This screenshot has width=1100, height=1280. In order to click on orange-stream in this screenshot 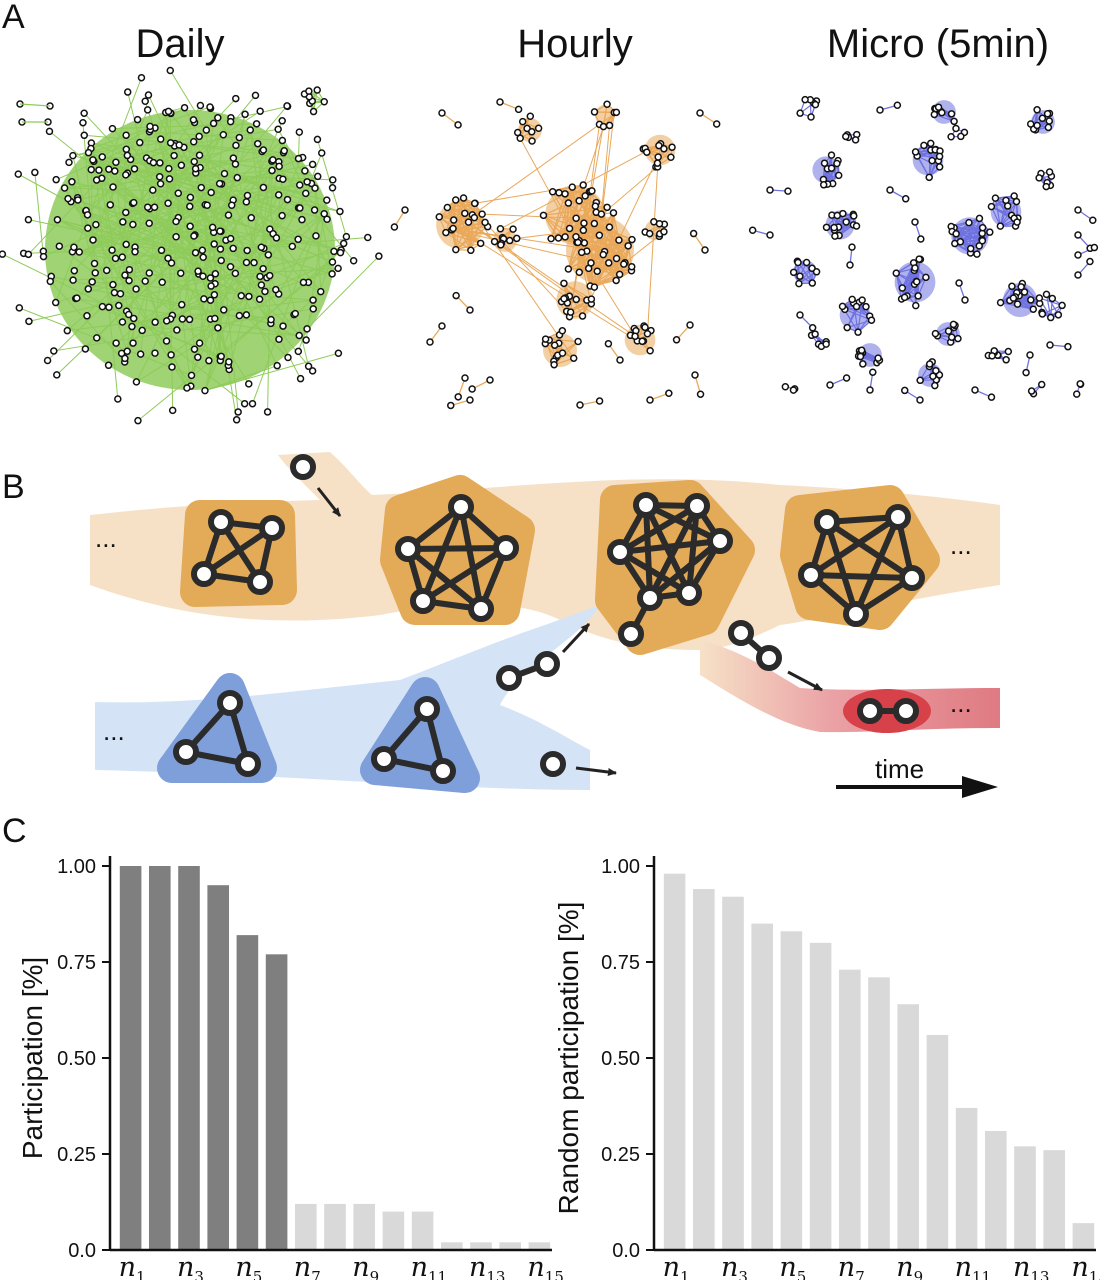, I will do `click(545, 551)`.